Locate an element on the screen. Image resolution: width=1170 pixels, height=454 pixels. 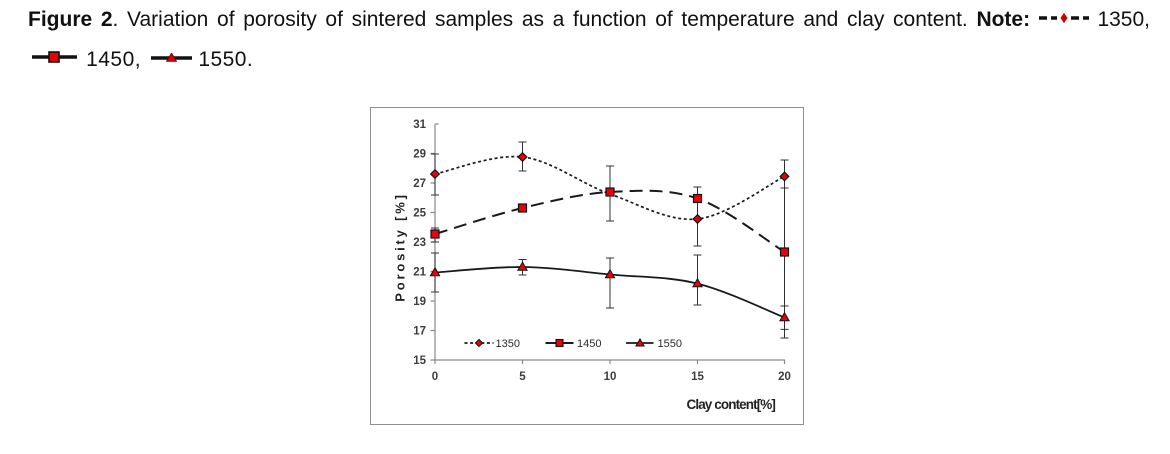
svg-text: 21 is located at coordinates (419, 273).